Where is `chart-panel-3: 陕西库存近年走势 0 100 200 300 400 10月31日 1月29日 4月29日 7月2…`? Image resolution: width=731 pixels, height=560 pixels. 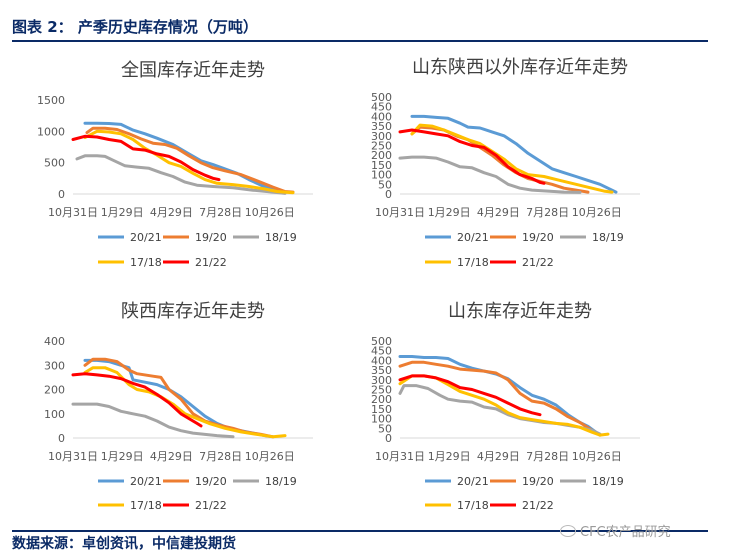
chart-panel-3: 陕西库存近年走势 0 100 200 300 400 10月31日 1月29日 4月29日 7月2… is located at coordinates (178, 406).